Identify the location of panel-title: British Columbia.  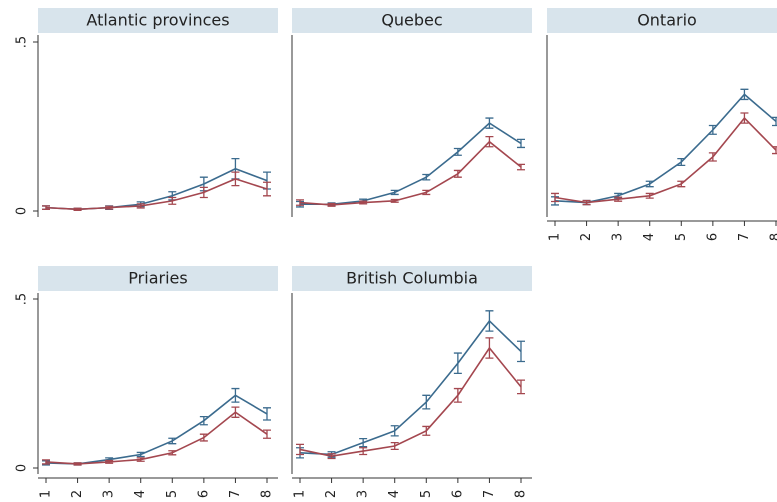
(412, 278).